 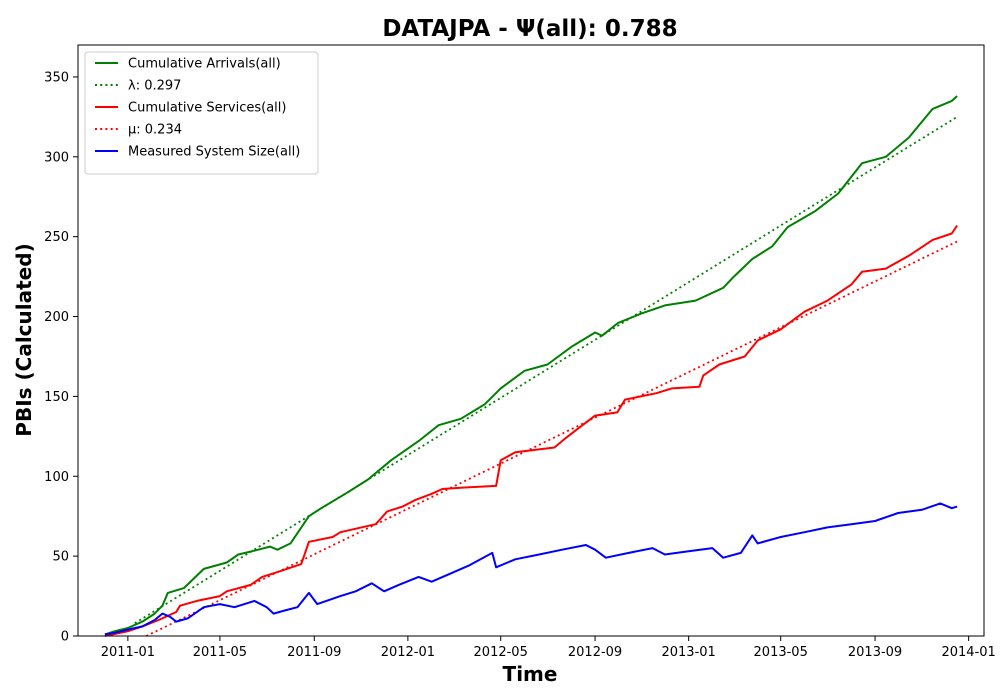 I want to click on legend-label: μ: 0.234, so click(x=155, y=130).